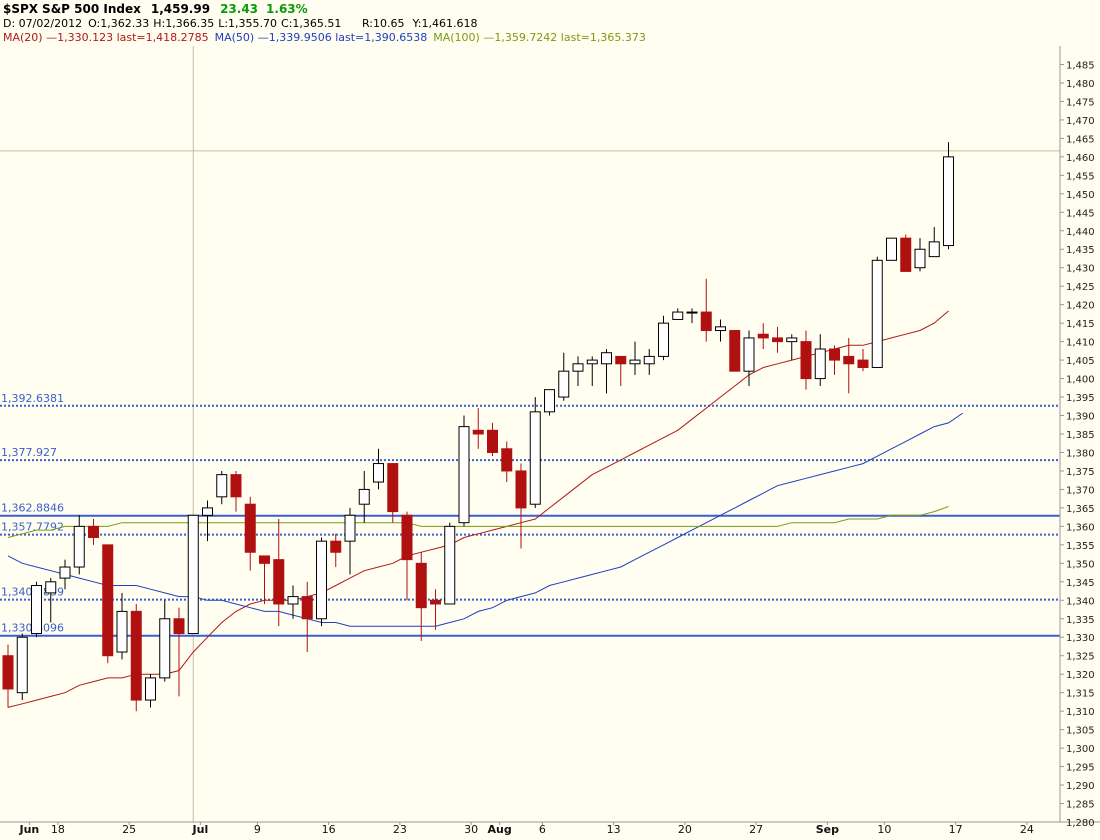  I want to click on y-tick-label: 1,445, so click(1080, 213).